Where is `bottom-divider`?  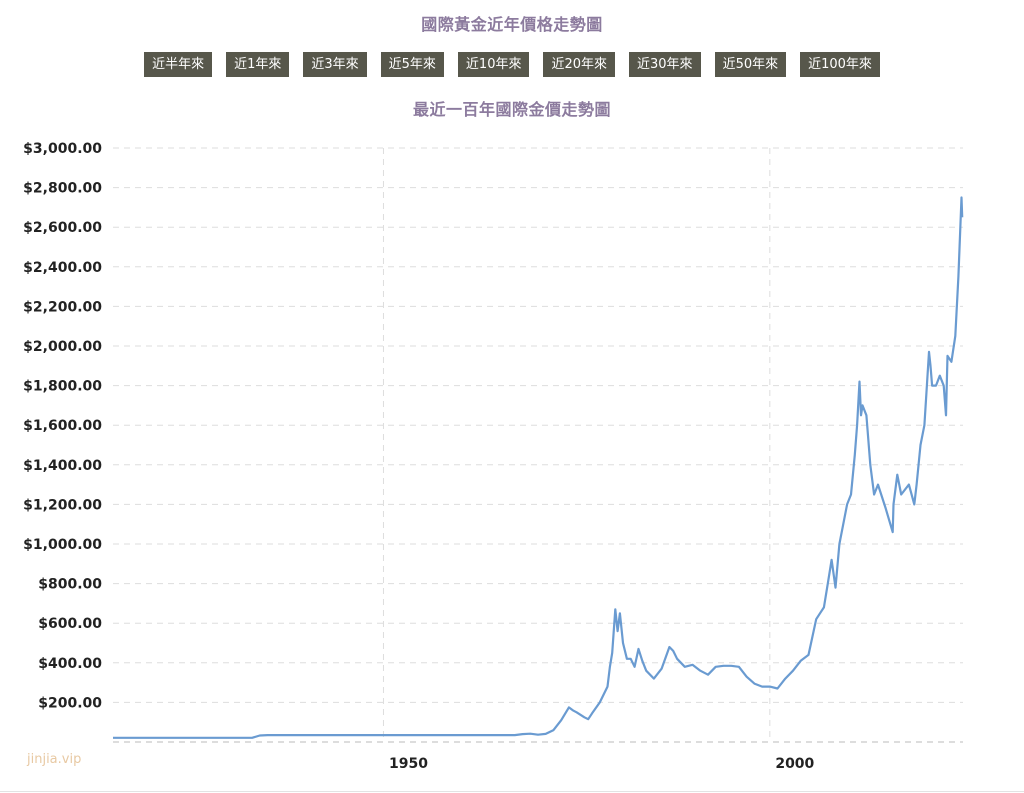
bottom-divider is located at coordinates (512, 791).